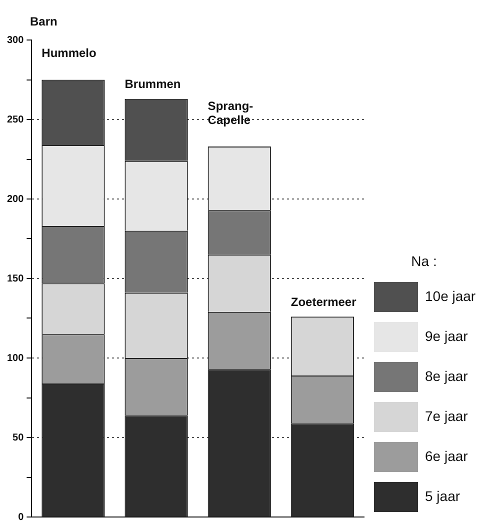  Describe the element at coordinates (446, 416) in the screenshot. I see `legend-label: 7e jaar` at that location.